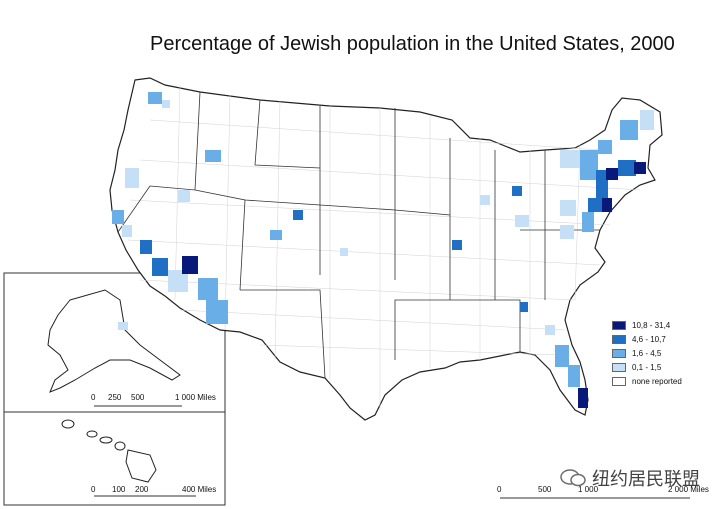 This screenshot has height=509, width=720. What do you see at coordinates (603, 489) in the screenshot?
I see `mainland-scale-ticks: 0 500 1 000 2 000 Miles` at bounding box center [603, 489].